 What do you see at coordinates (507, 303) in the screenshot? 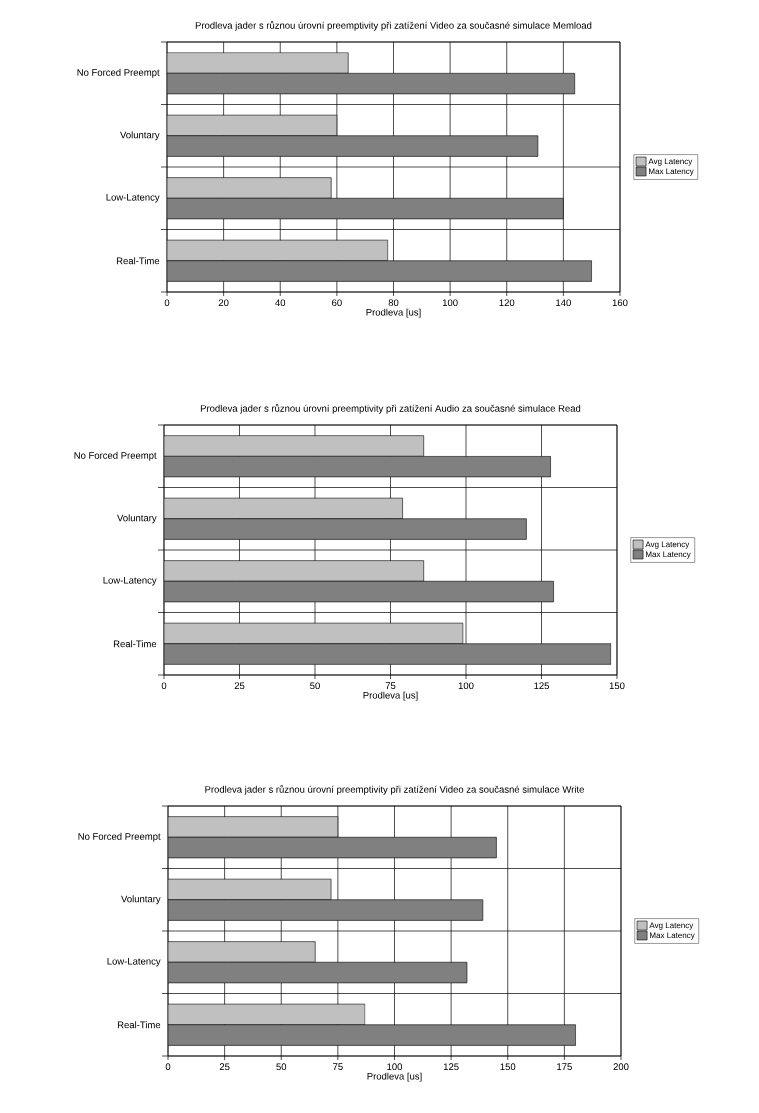
I see `x-tick-label: 120` at bounding box center [507, 303].